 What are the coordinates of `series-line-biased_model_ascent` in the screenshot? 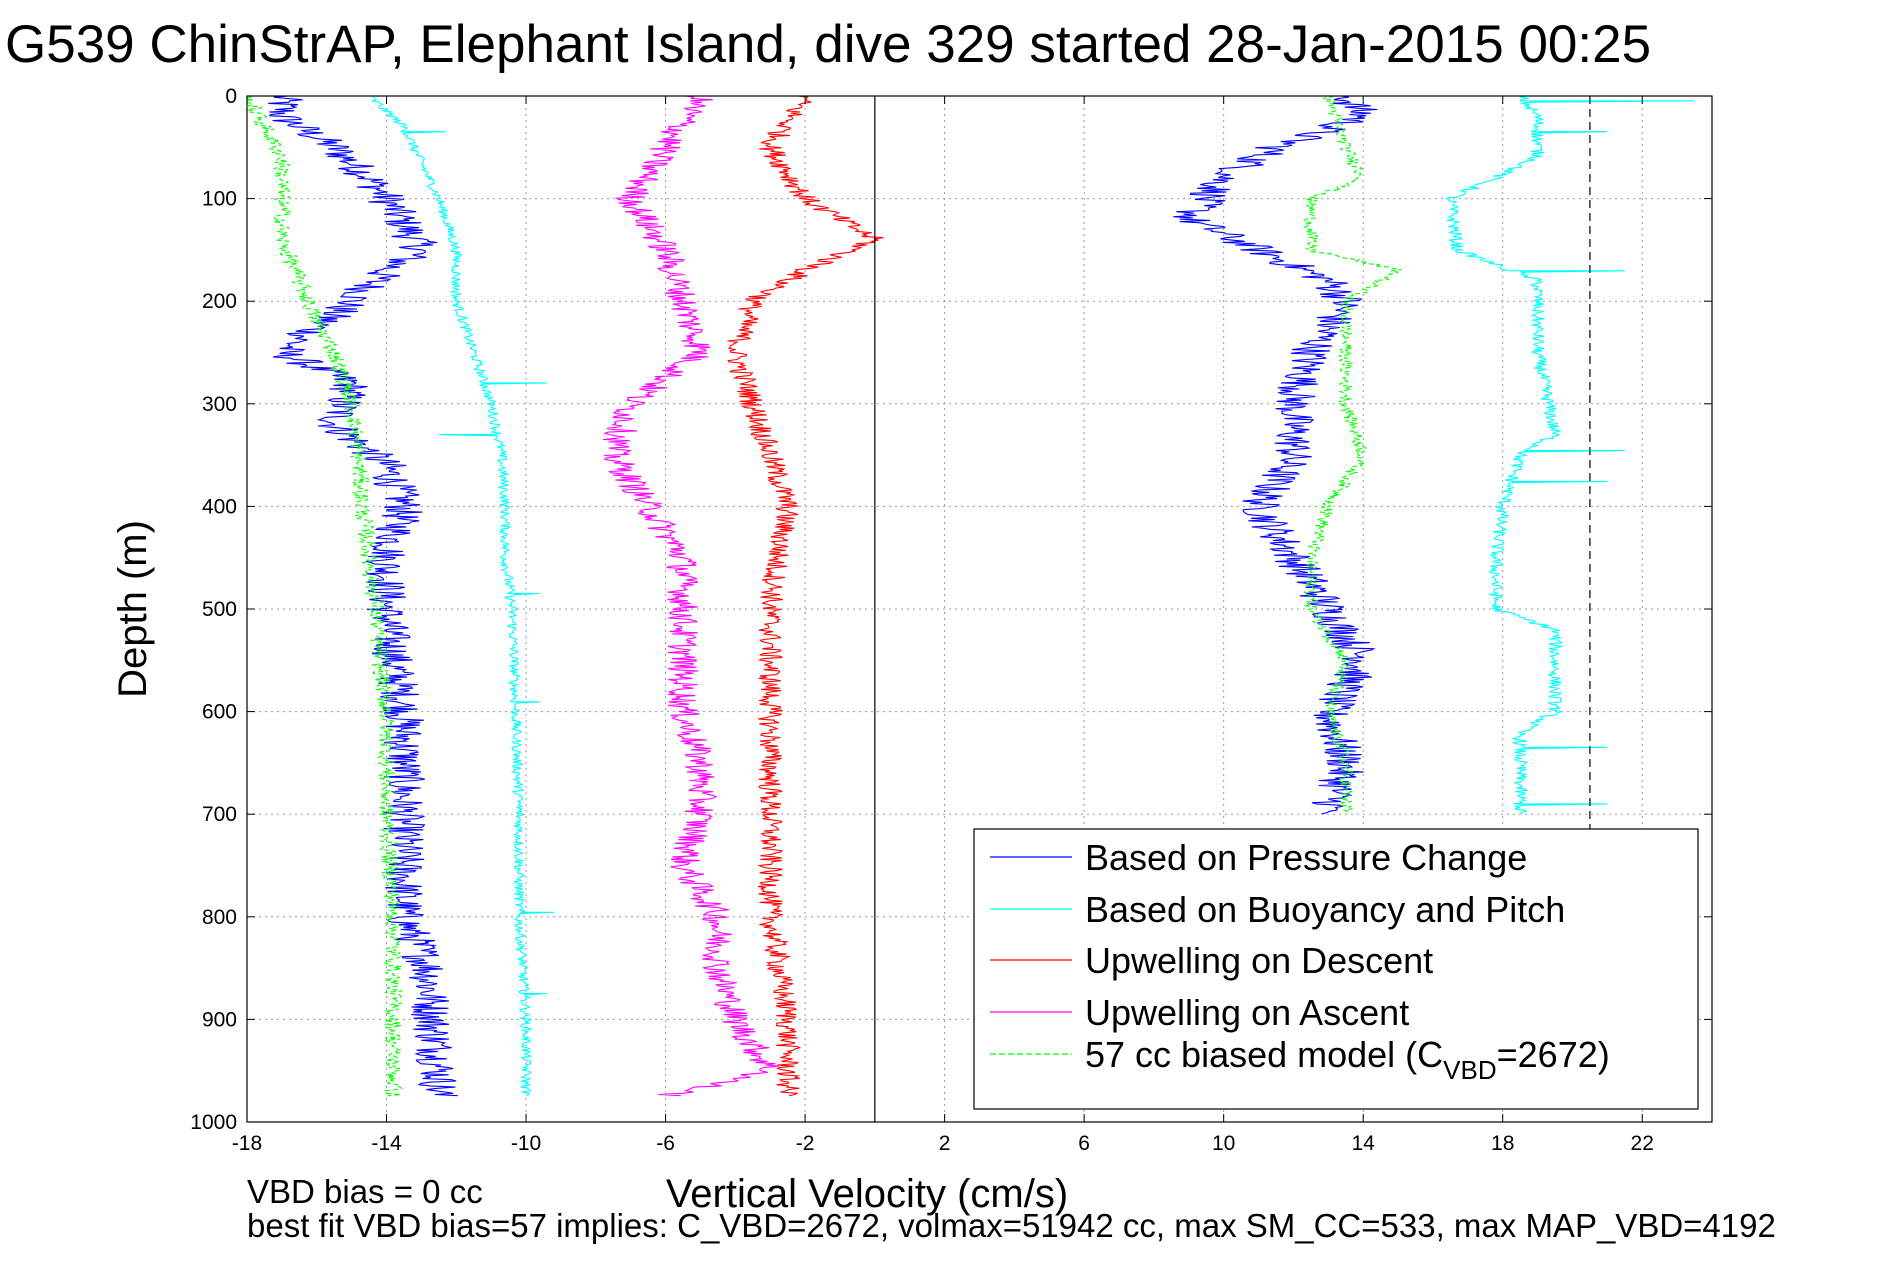 It's located at (1352, 455).